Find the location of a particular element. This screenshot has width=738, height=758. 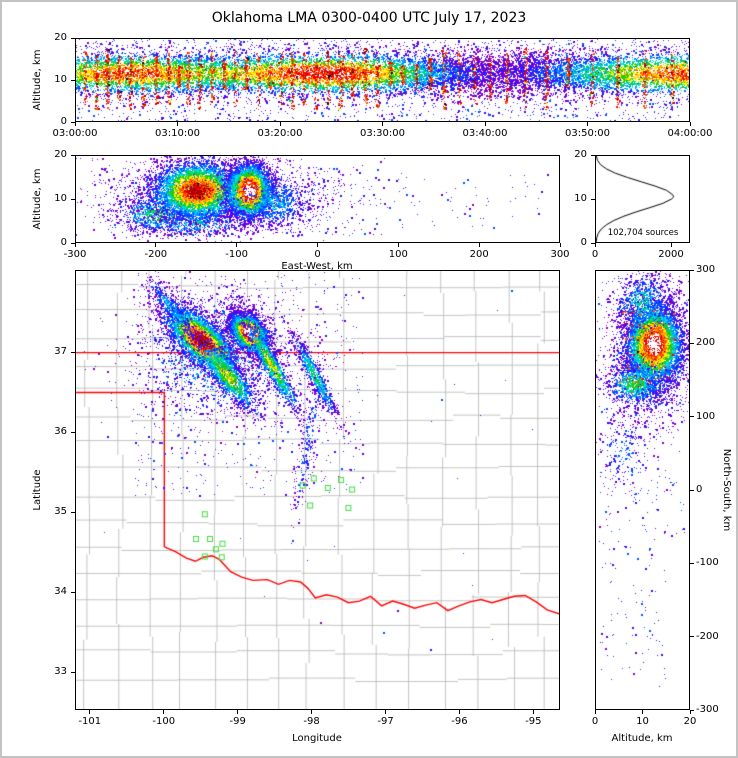

tick-label: 37 is located at coordinates (60, 351).